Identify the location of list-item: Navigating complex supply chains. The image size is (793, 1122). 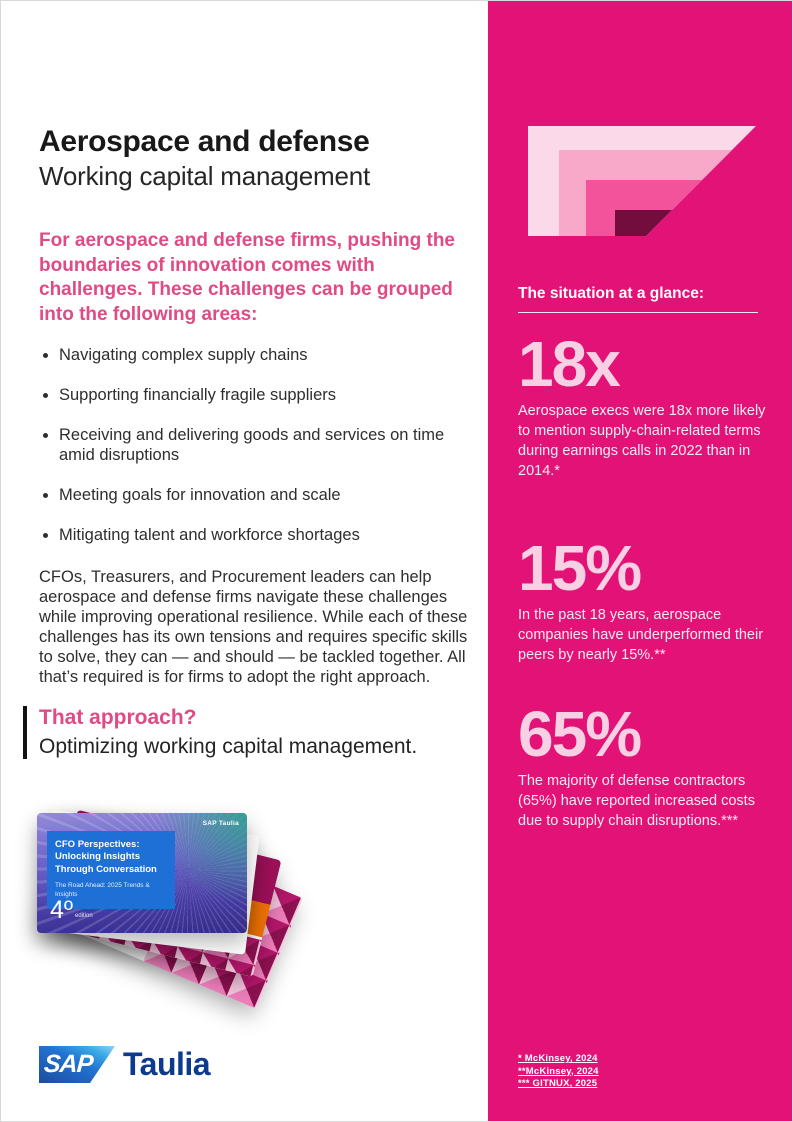
(263, 355).